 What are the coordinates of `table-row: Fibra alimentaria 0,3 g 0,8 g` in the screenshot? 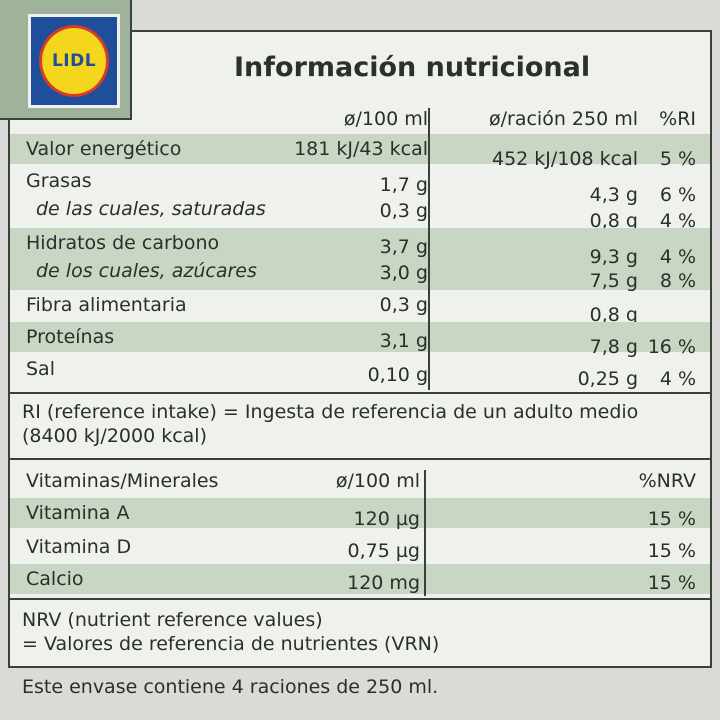 It's located at (360, 308).